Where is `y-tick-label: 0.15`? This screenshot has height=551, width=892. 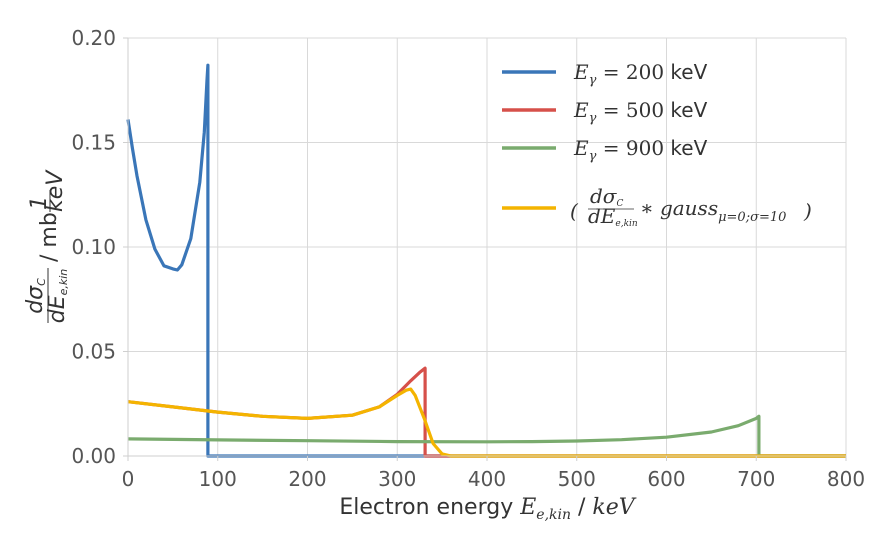
y-tick-label: 0.15 is located at coordinates (93, 143).